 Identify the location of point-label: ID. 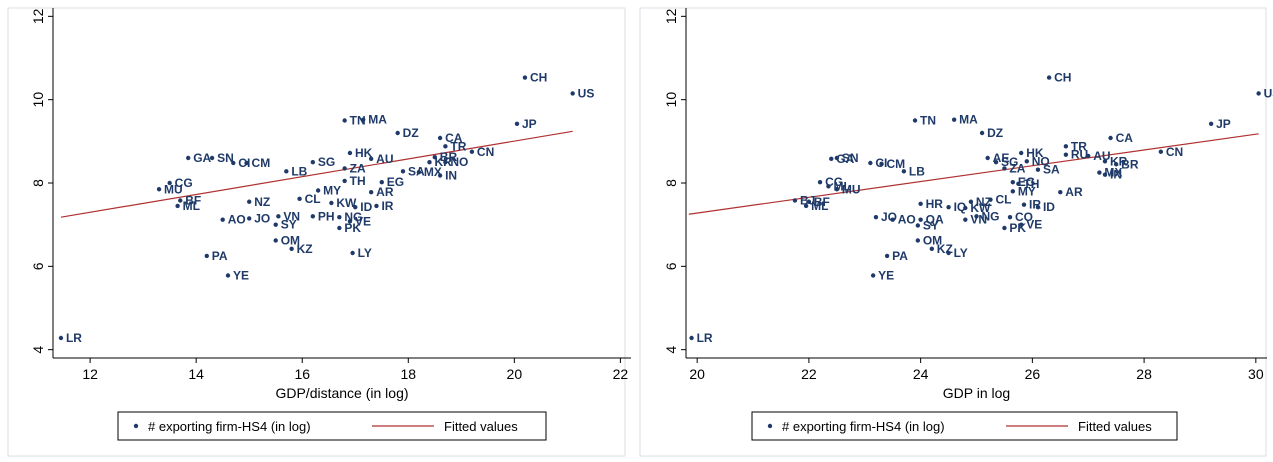
(366, 207).